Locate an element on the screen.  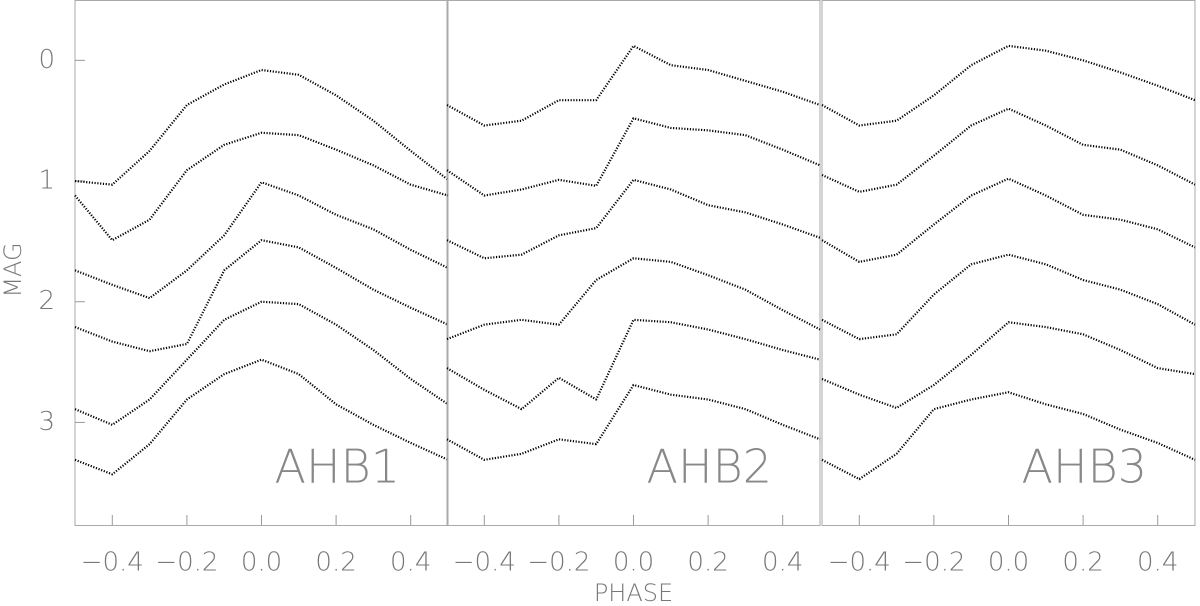
y-tick-label: 1 is located at coordinates (46, 181).